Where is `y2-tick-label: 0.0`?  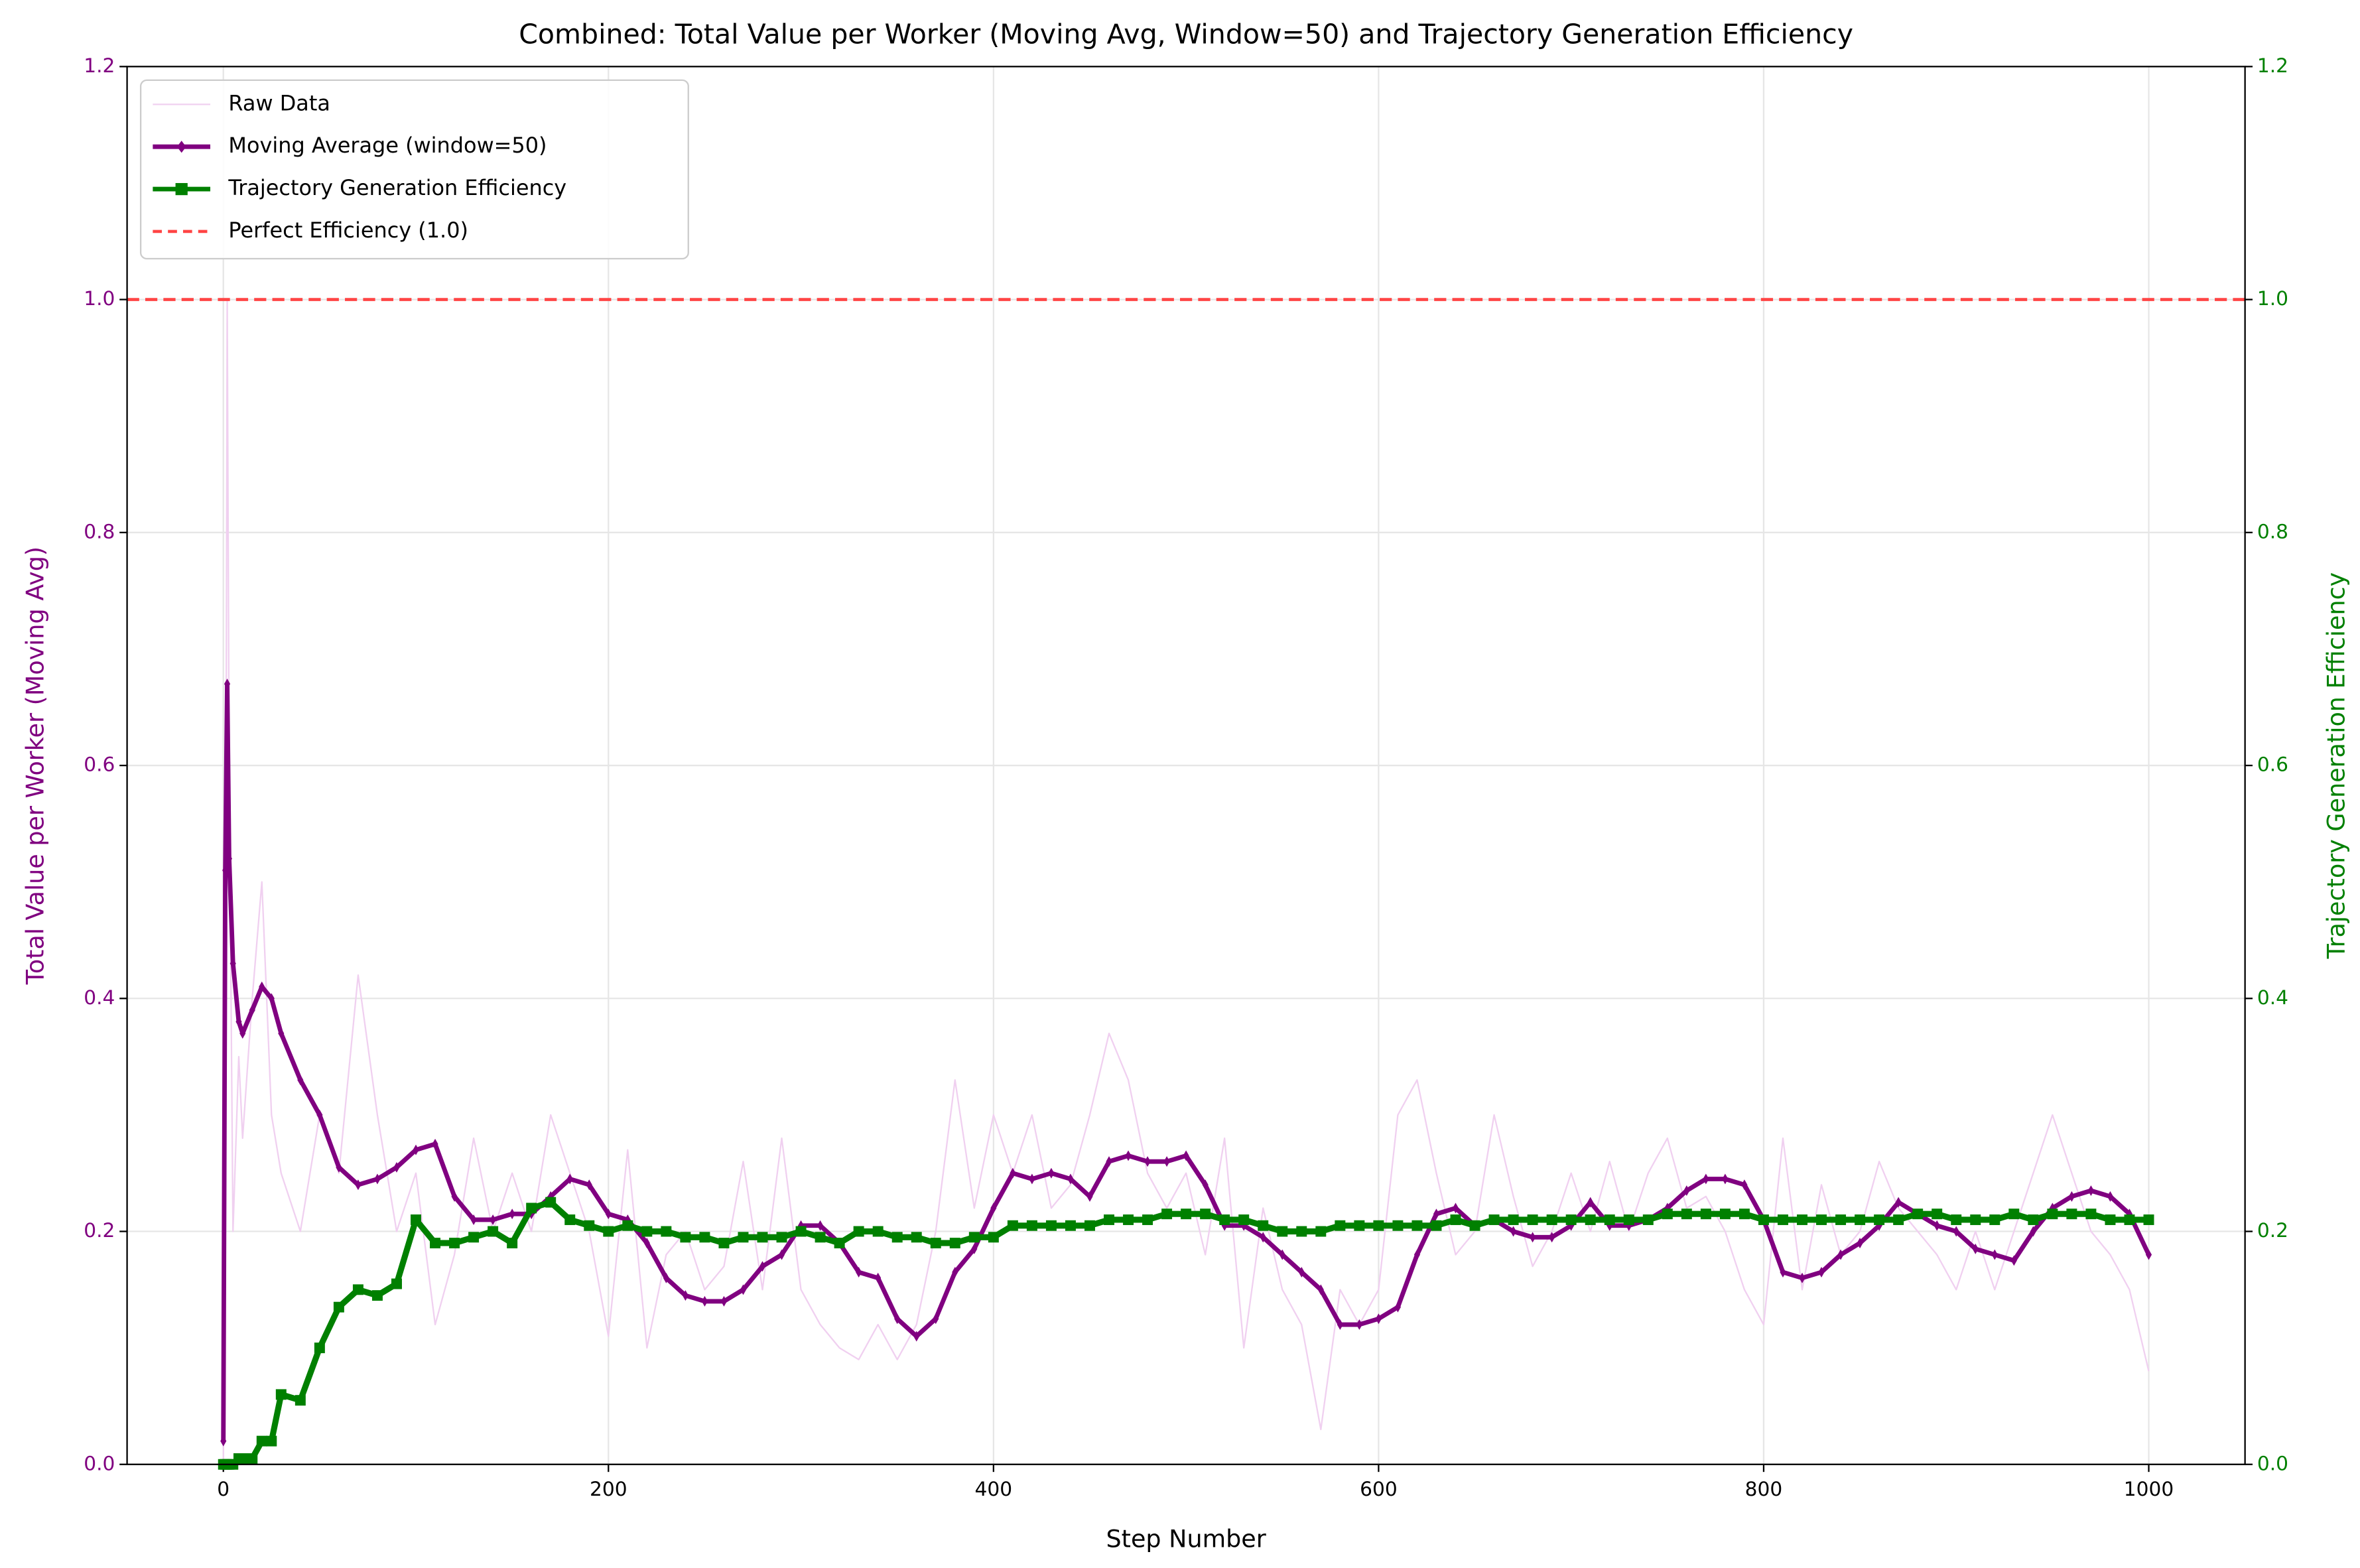 y2-tick-label: 0.0 is located at coordinates (2272, 1462).